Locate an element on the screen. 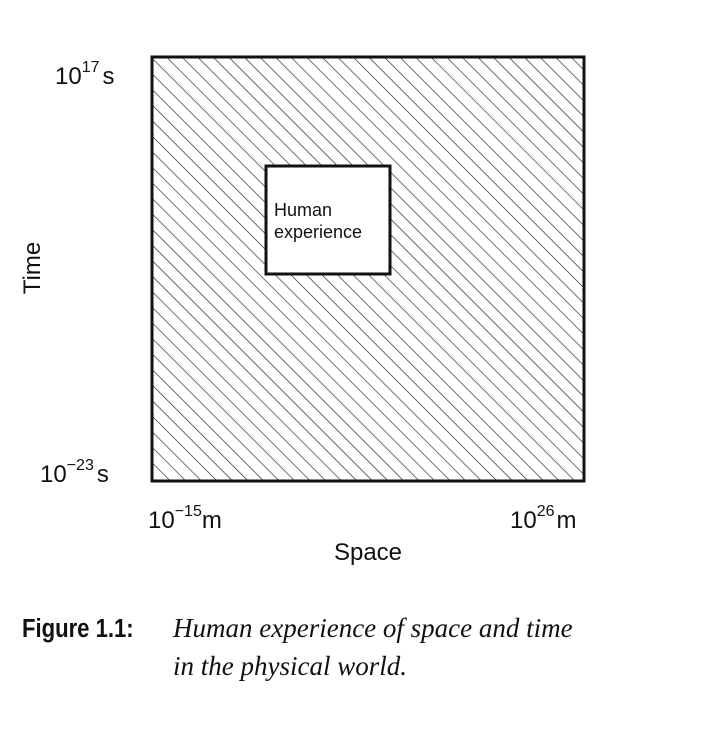 The height and width of the screenshot is (737, 726). caption-label: Figure 1.1: is located at coordinates (78, 628).